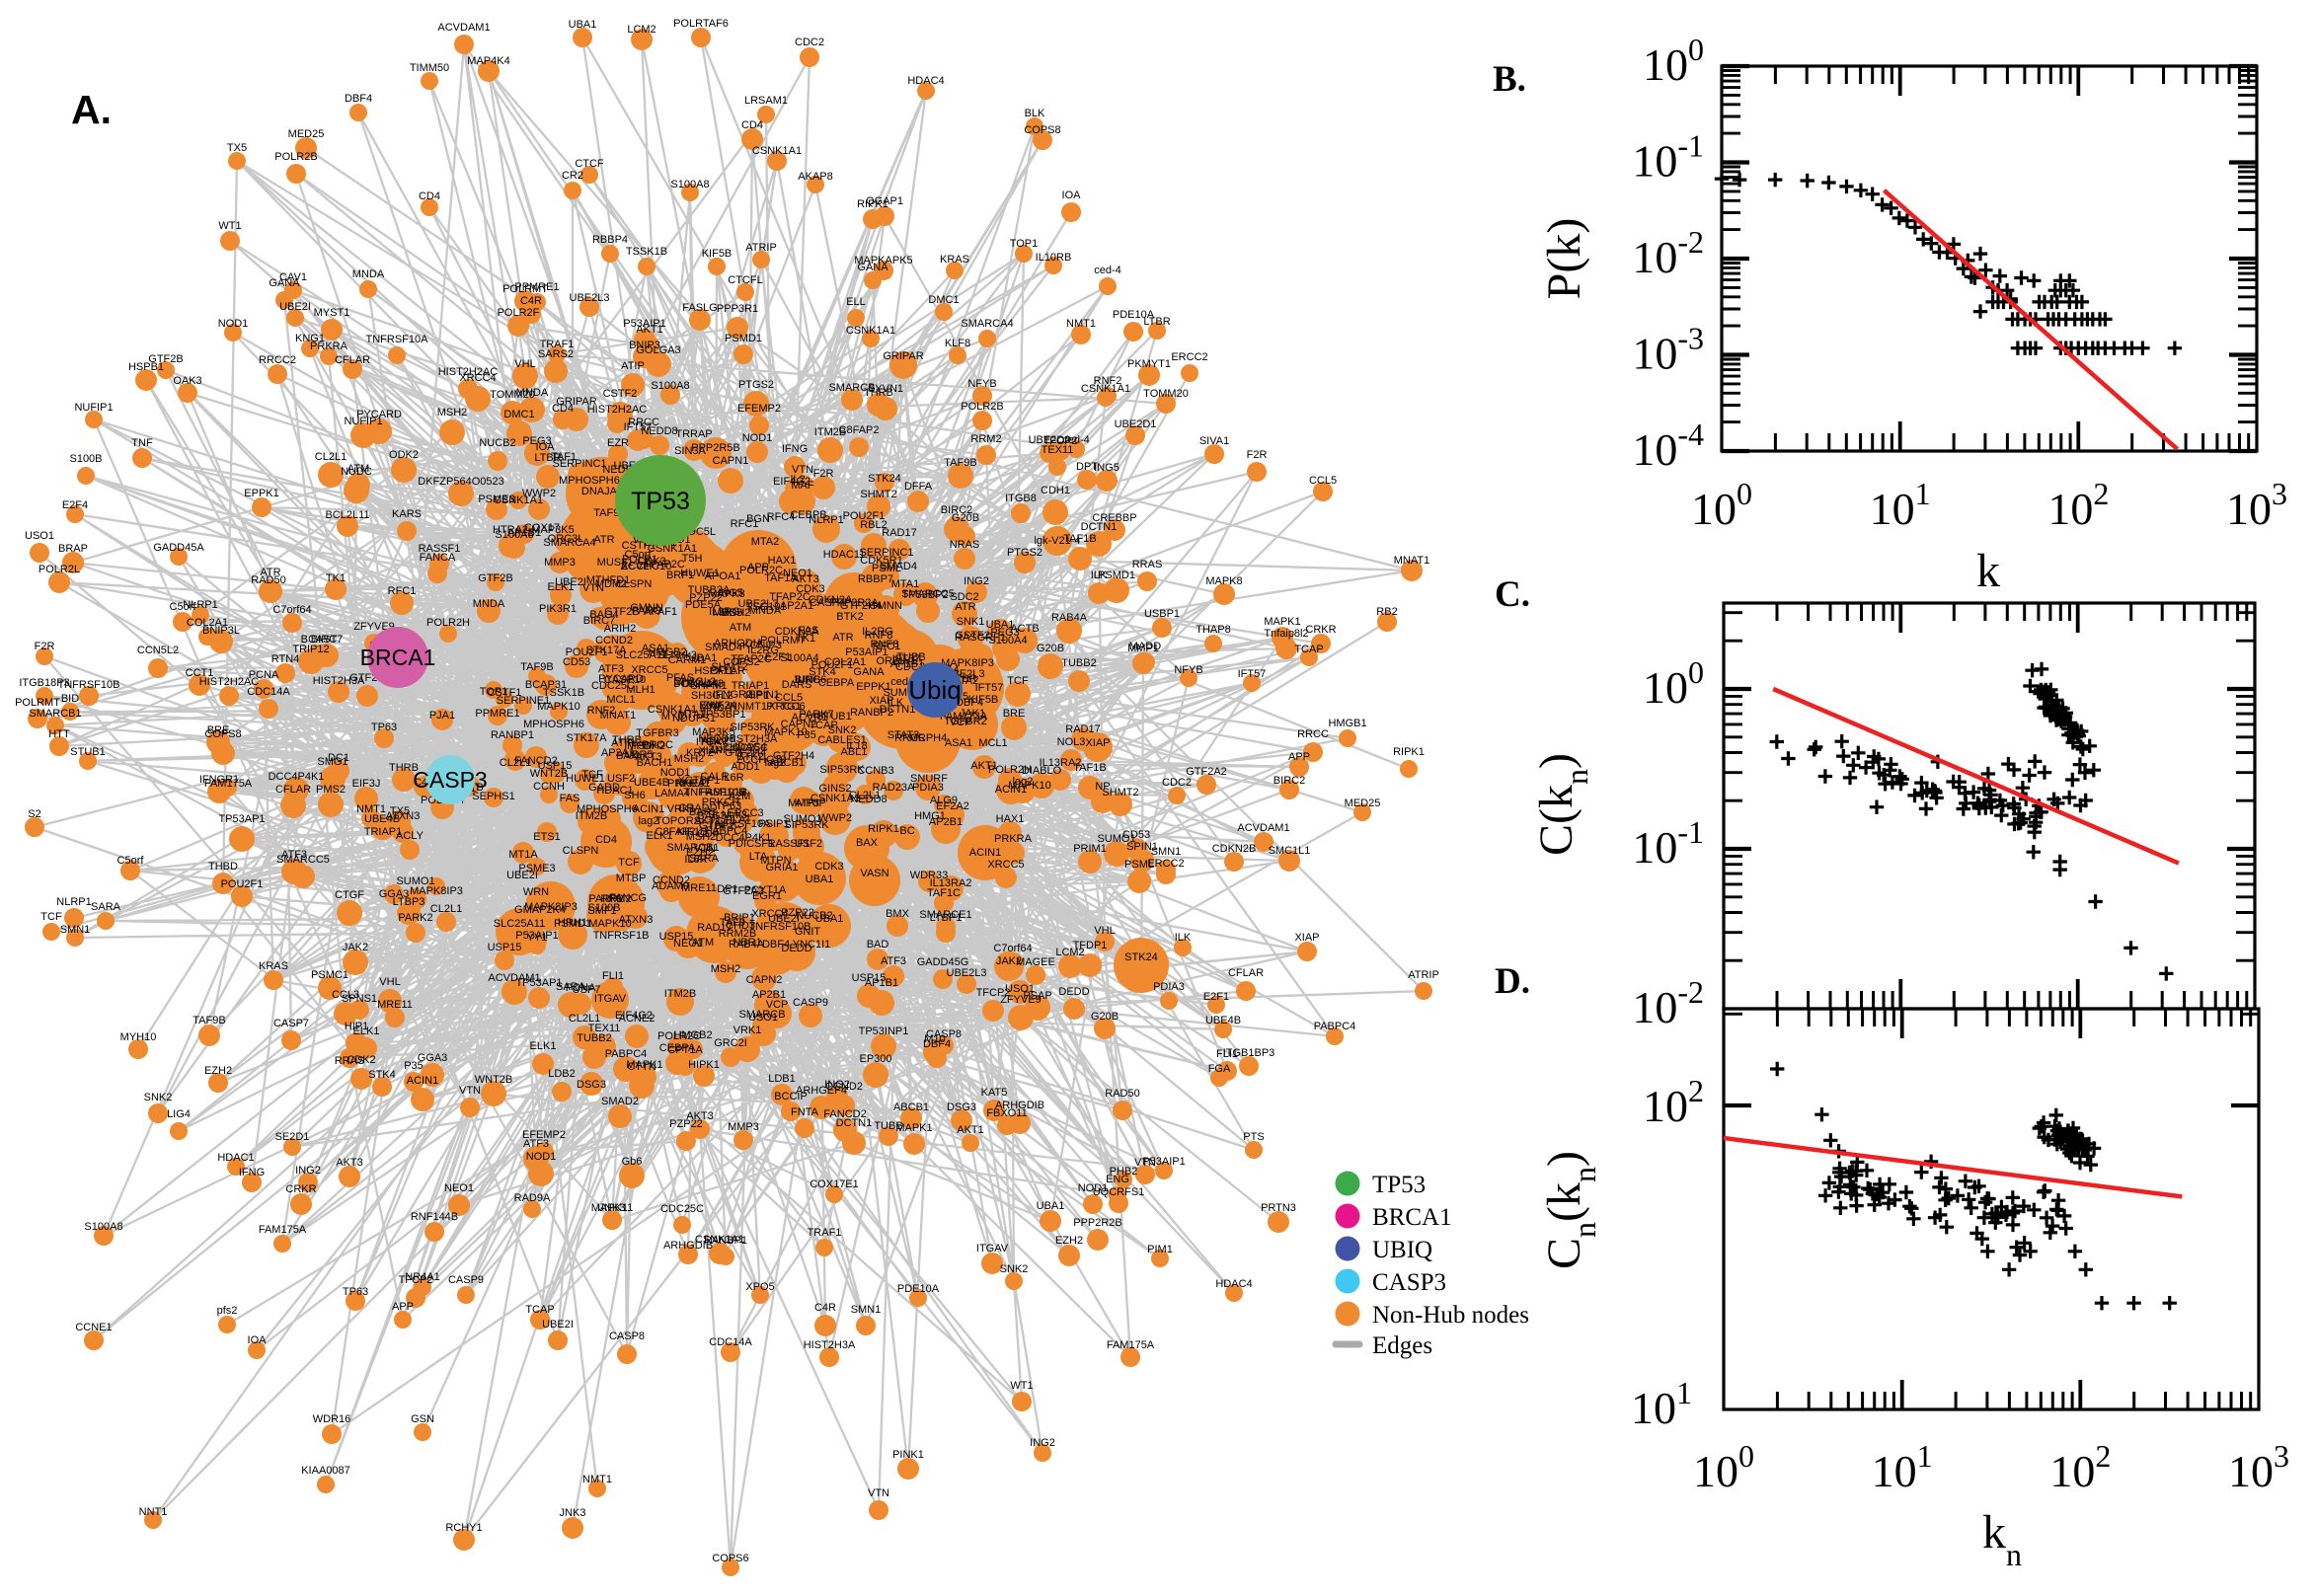 The image size is (2316, 1596). I want to click on svg-text: POLRMT, so click(37, 703).